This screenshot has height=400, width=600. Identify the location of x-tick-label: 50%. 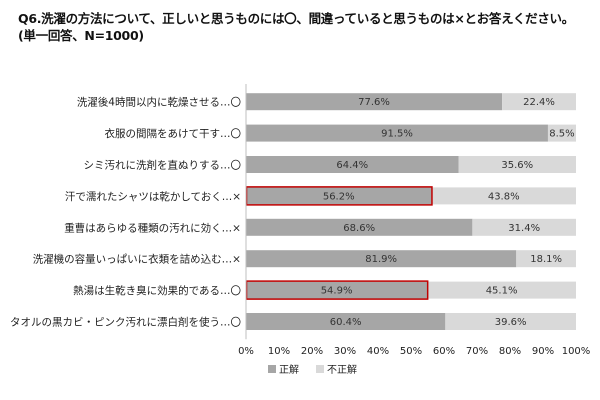
(411, 351).